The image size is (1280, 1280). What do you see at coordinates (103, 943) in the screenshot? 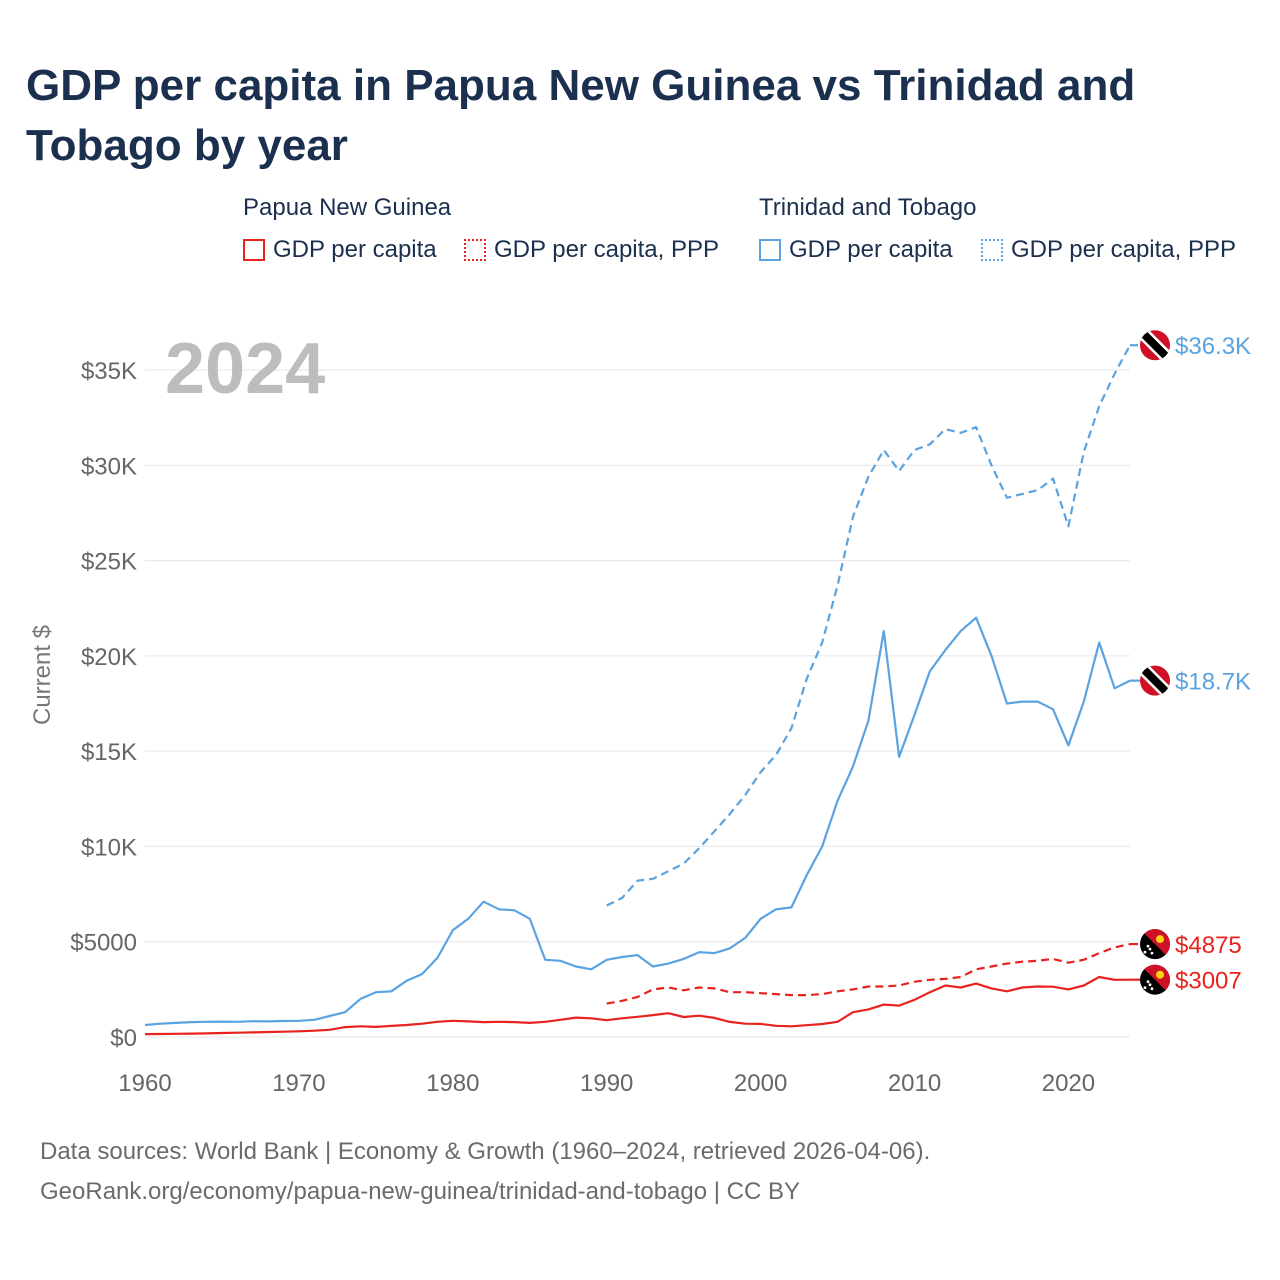
I see `y-tick-label: $5000` at bounding box center [103, 943].